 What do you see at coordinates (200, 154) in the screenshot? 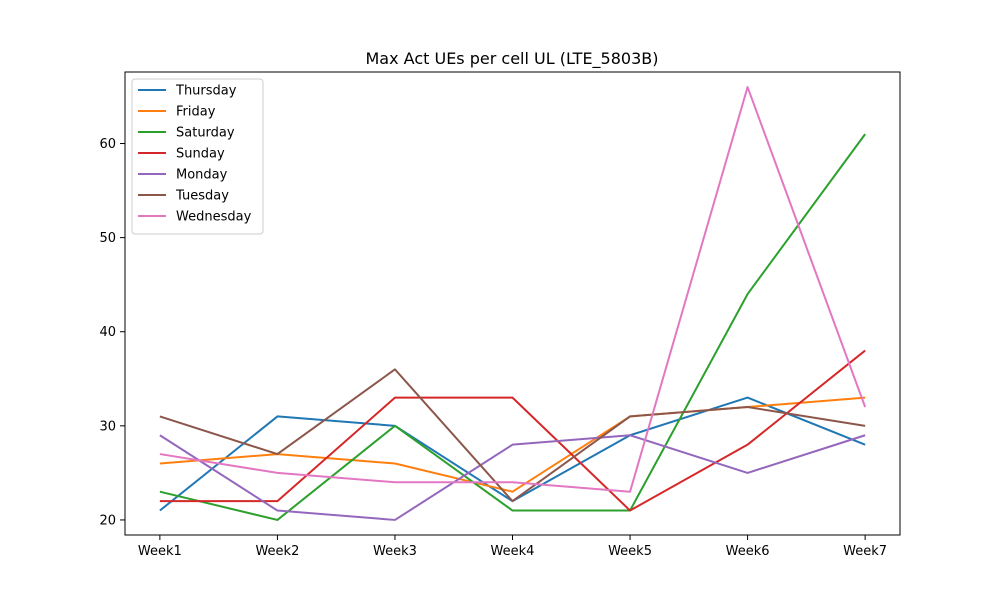
I see `legend-label-sunday: Sunday` at bounding box center [200, 154].